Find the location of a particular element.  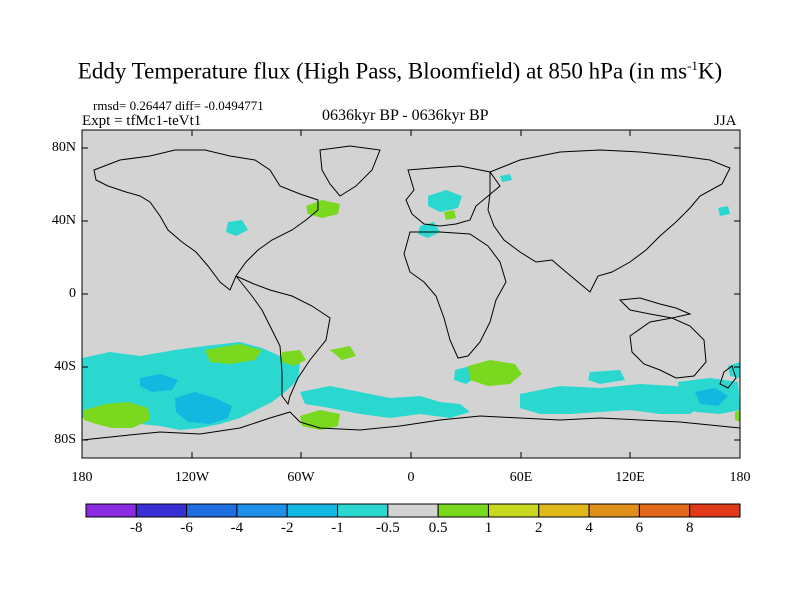

lon-label-180w: 180 is located at coordinates (82, 477).